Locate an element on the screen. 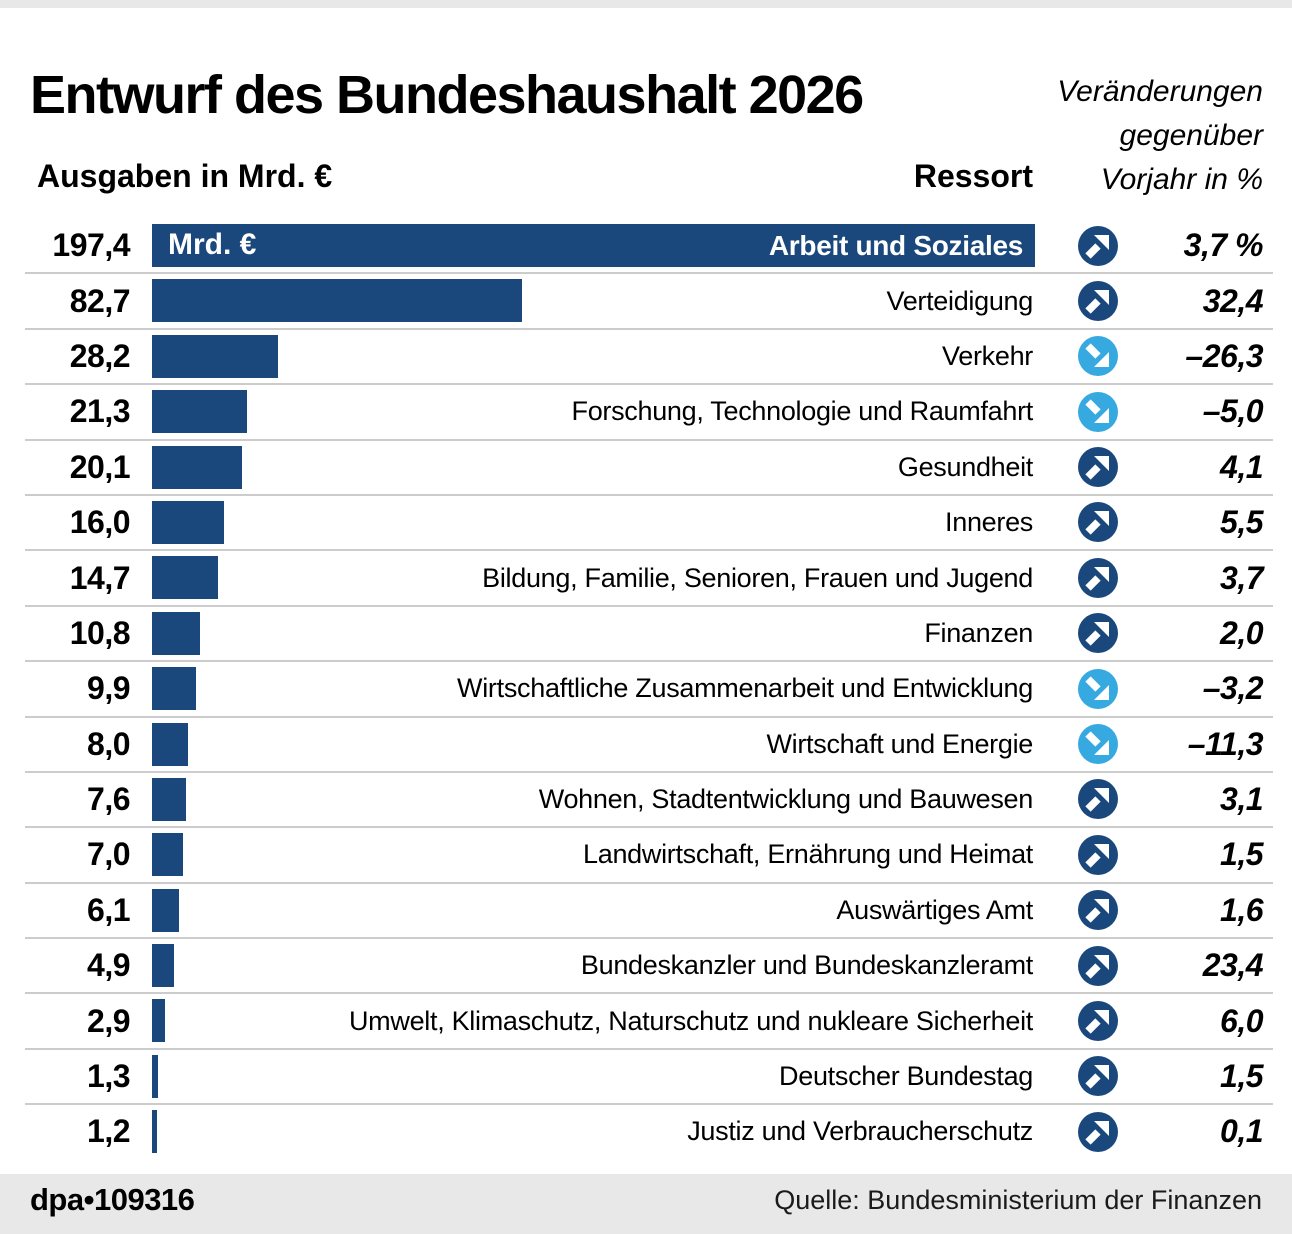 This screenshot has width=1292, height=1234. expense-value: 1,3 is located at coordinates (108, 1076).